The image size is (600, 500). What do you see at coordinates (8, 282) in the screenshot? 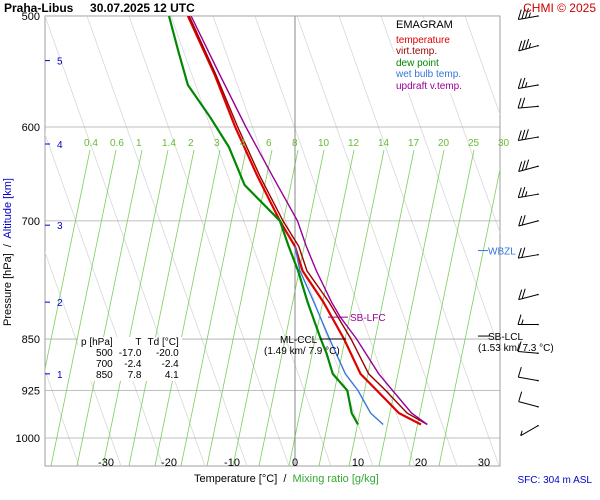
I see `y-axis-label-pressure: Pressure [hPa] /` at bounding box center [8, 282].